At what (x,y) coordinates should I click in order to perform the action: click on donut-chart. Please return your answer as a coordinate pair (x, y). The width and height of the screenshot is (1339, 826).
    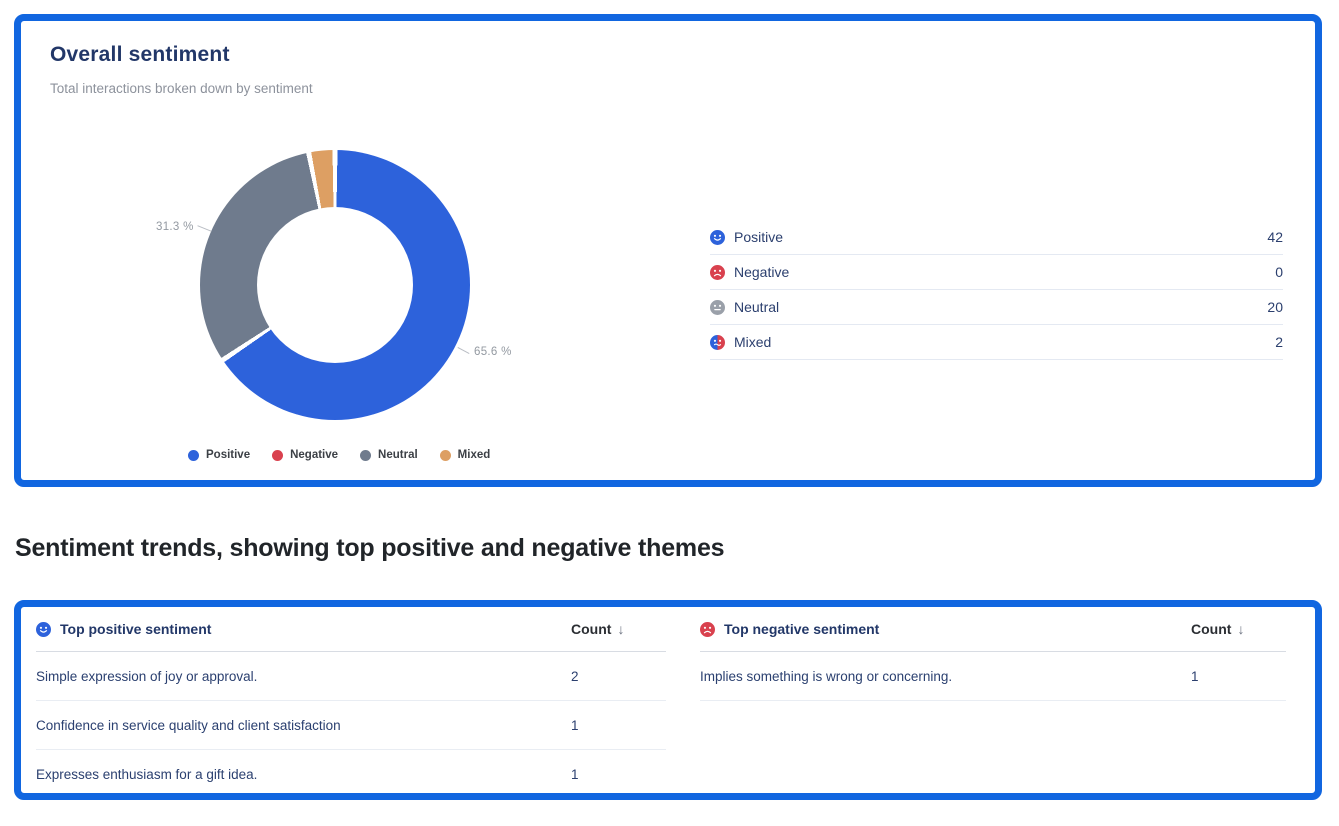
    Looking at the image, I should click on (335, 285).